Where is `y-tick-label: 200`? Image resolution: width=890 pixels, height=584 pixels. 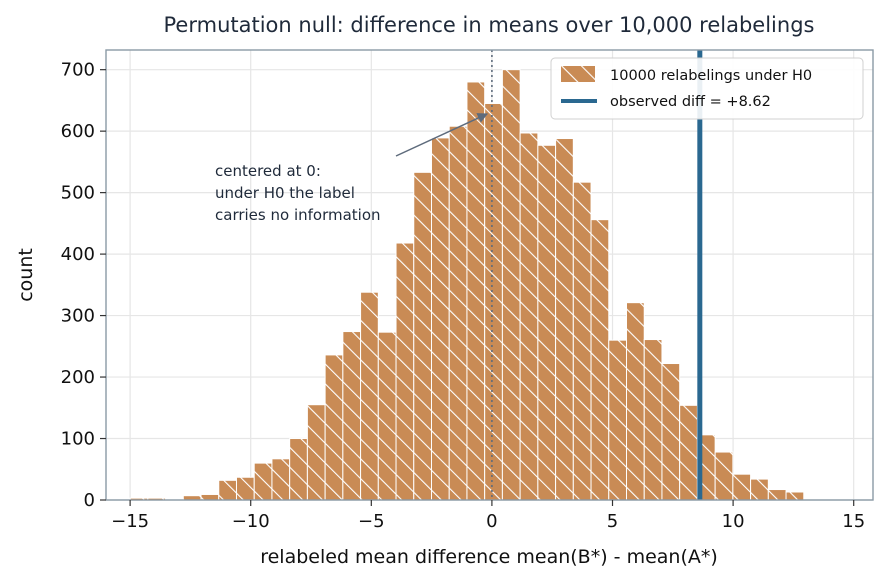 y-tick-label: 200 is located at coordinates (78, 377).